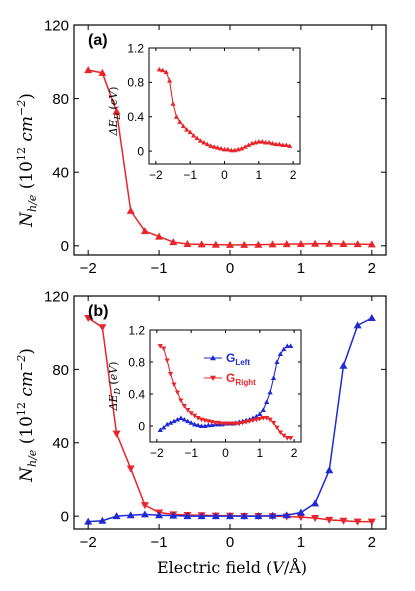 Image resolution: width=415 pixels, height=591 pixels. Describe the element at coordinates (114, 387) in the screenshot. I see `panel-b-inset-ylabel: ΔED (eV)` at that location.